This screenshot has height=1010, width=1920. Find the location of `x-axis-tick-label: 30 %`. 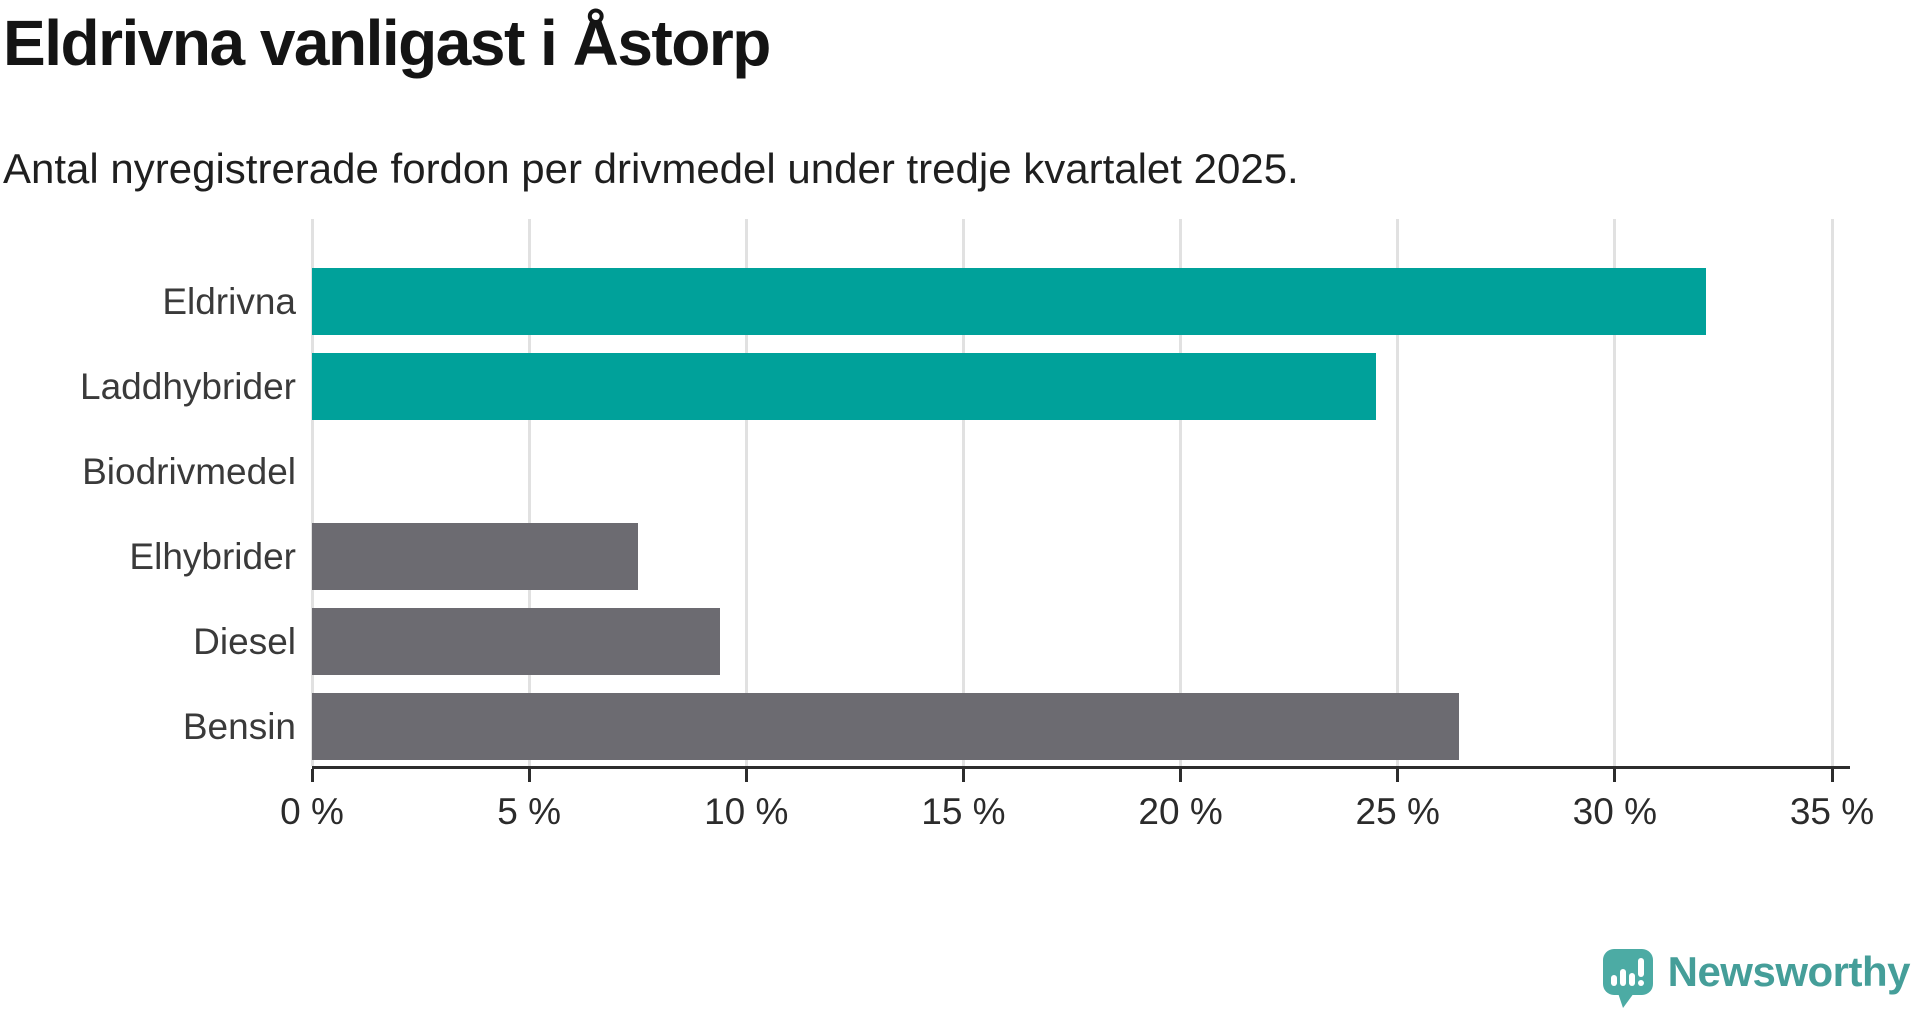

x-axis-tick-label: 30 % is located at coordinates (1615, 811).